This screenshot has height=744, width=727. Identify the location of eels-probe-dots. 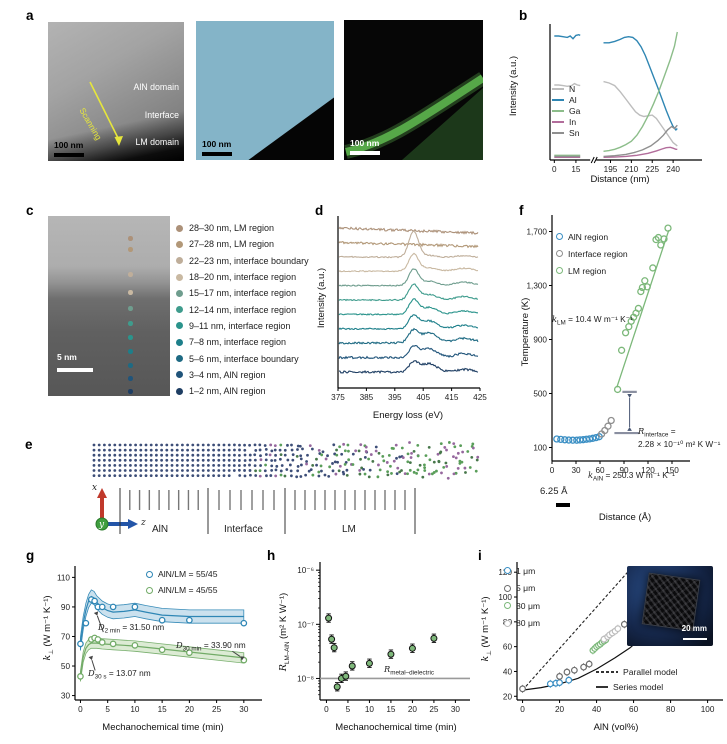
(109, 306).